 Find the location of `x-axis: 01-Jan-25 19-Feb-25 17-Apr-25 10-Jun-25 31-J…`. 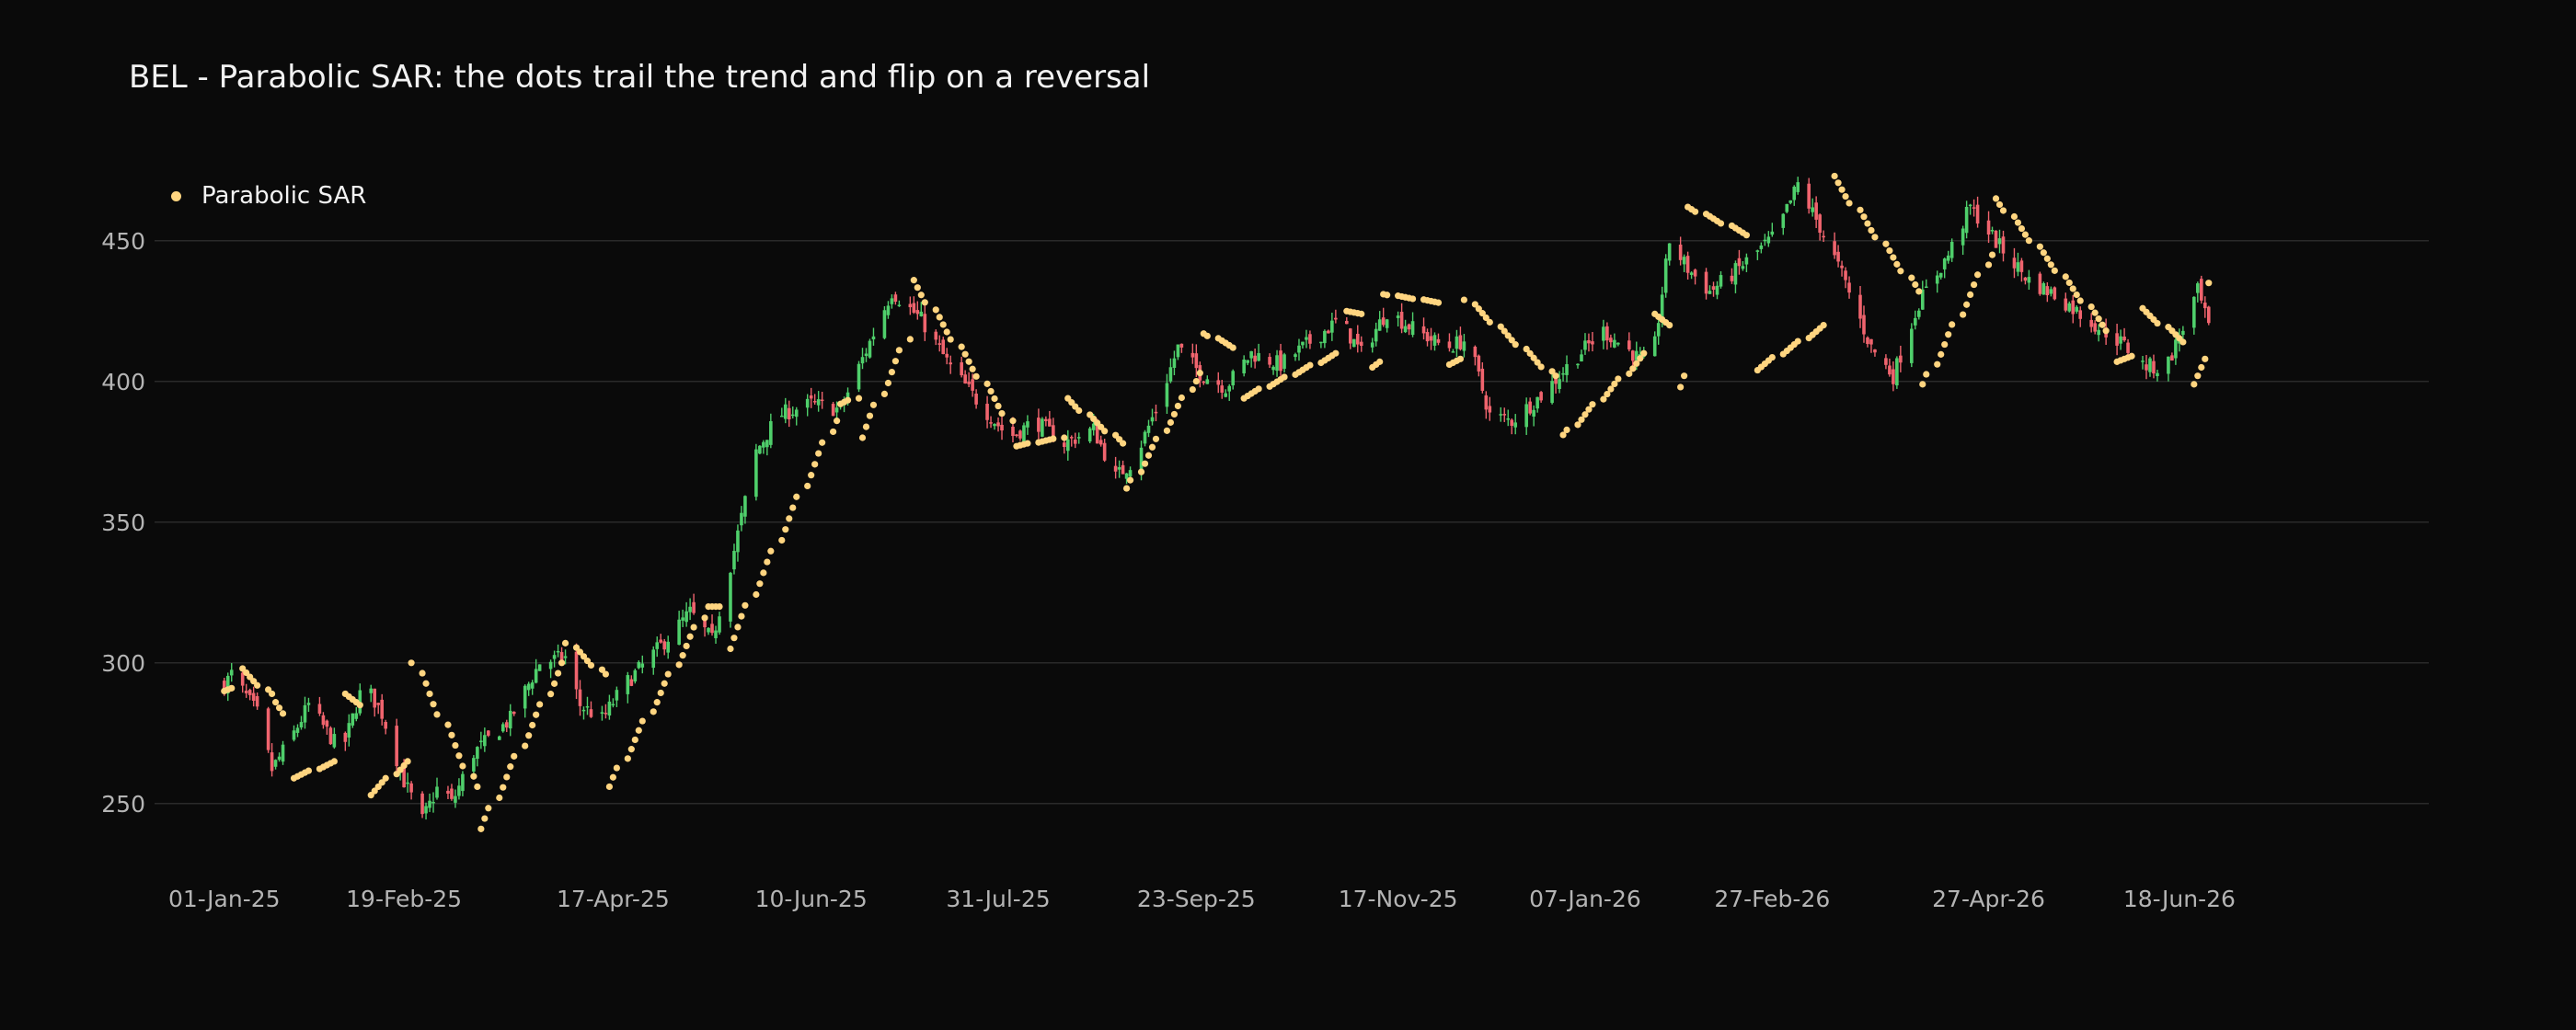

x-axis: 01-Jan-25 19-Feb-25 17-Apr-25 10-Jun-25 31-J… is located at coordinates (1202, 899).